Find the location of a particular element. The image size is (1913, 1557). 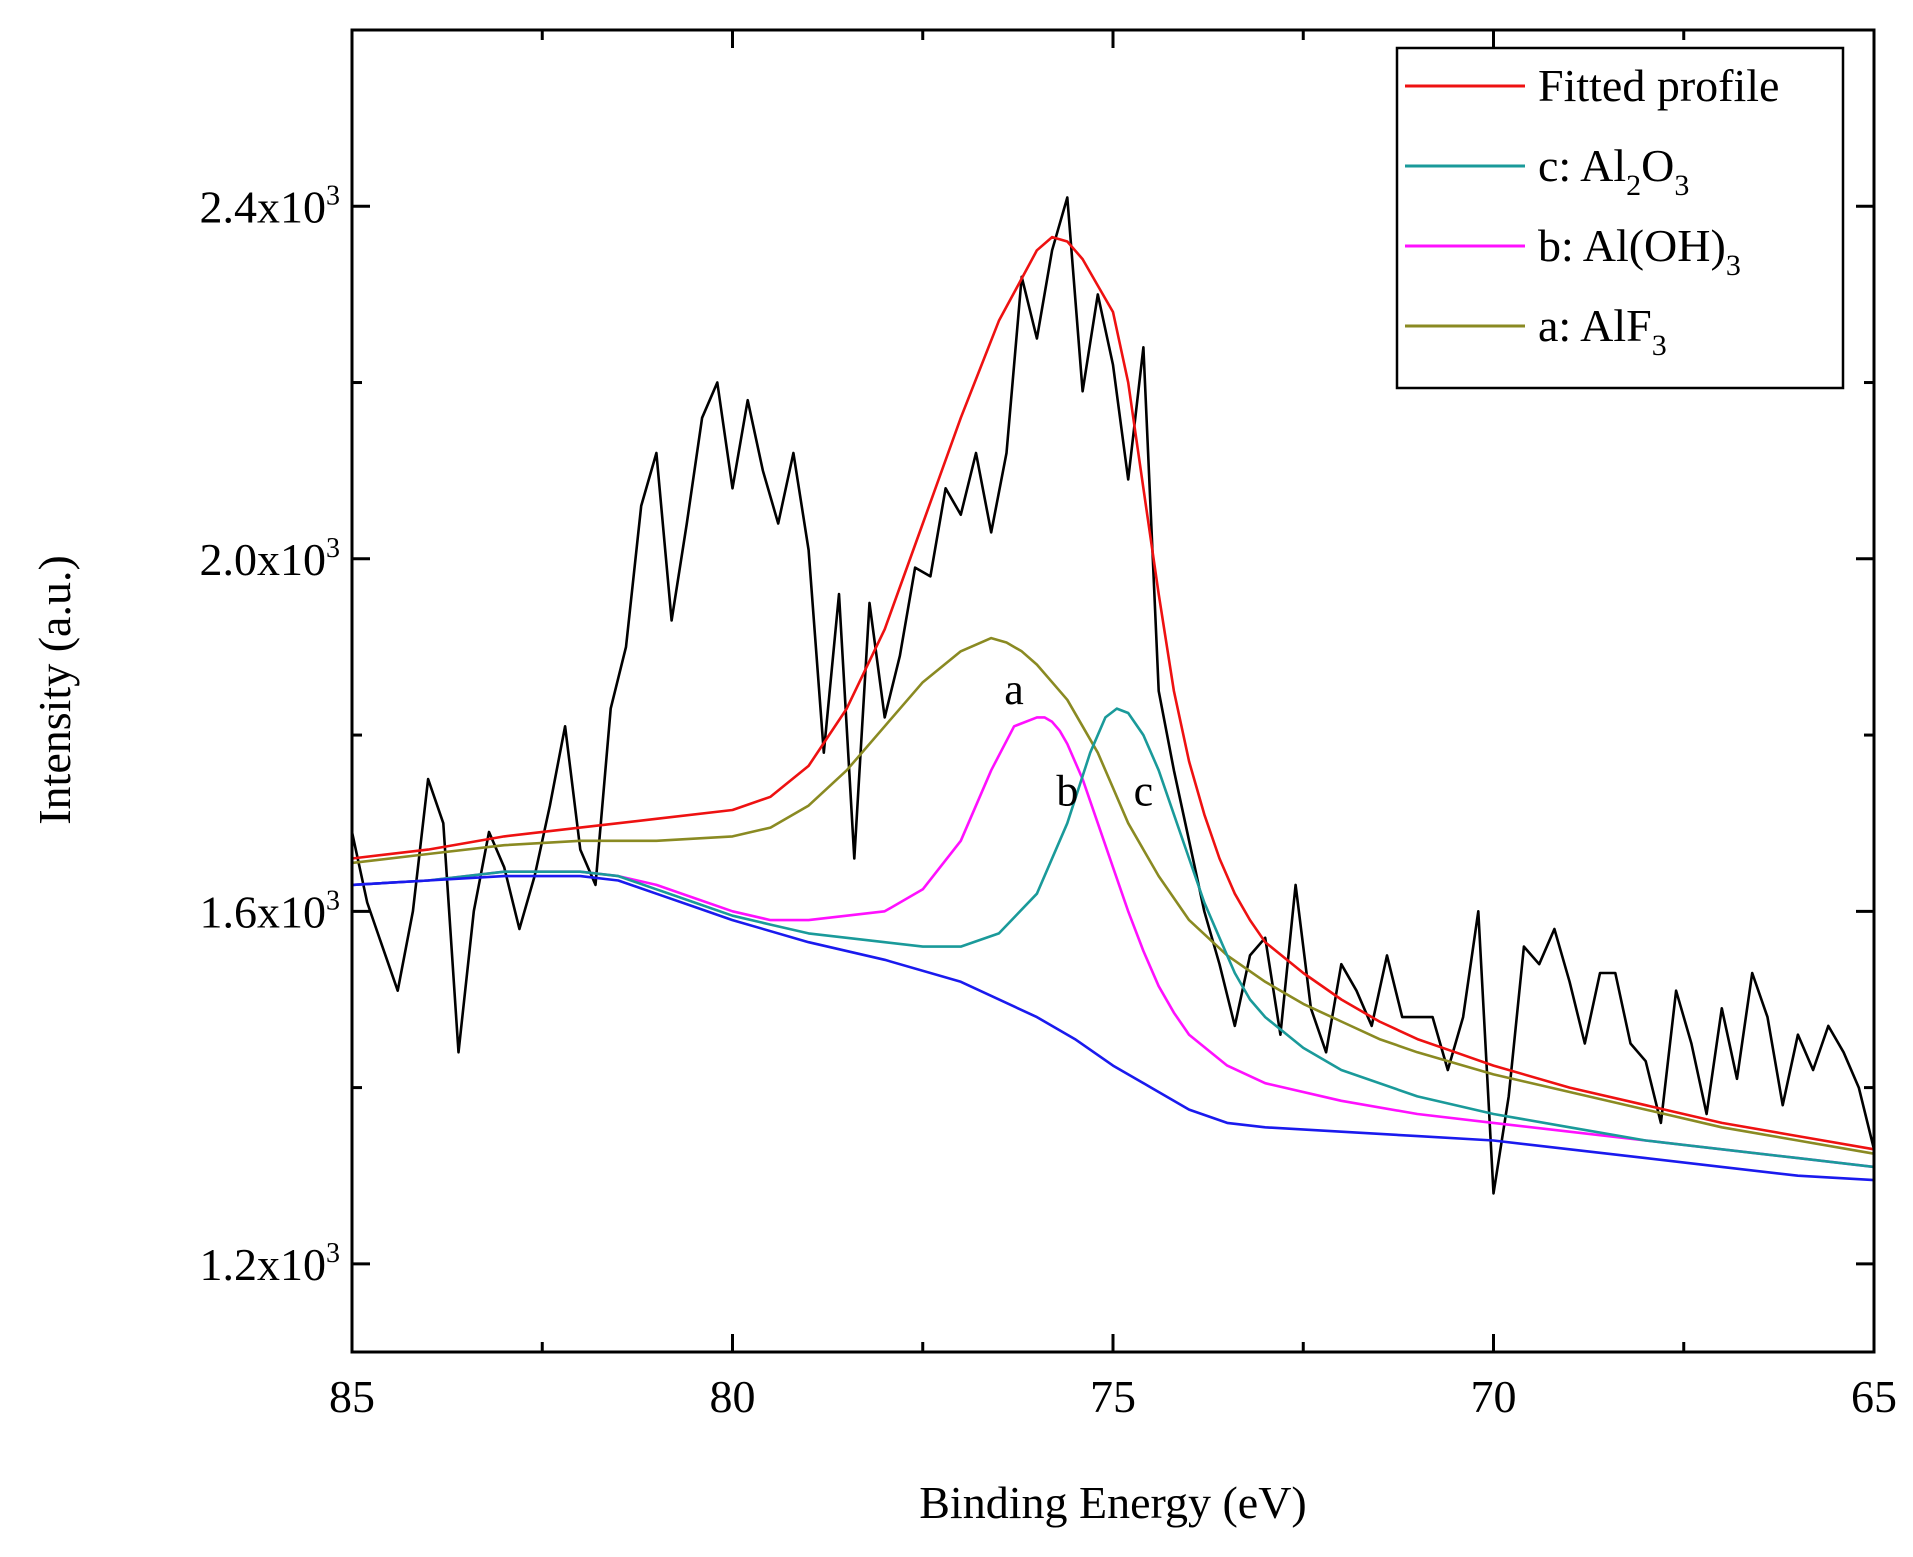

legend-label-a: a: AlF3 is located at coordinates (1602, 331).